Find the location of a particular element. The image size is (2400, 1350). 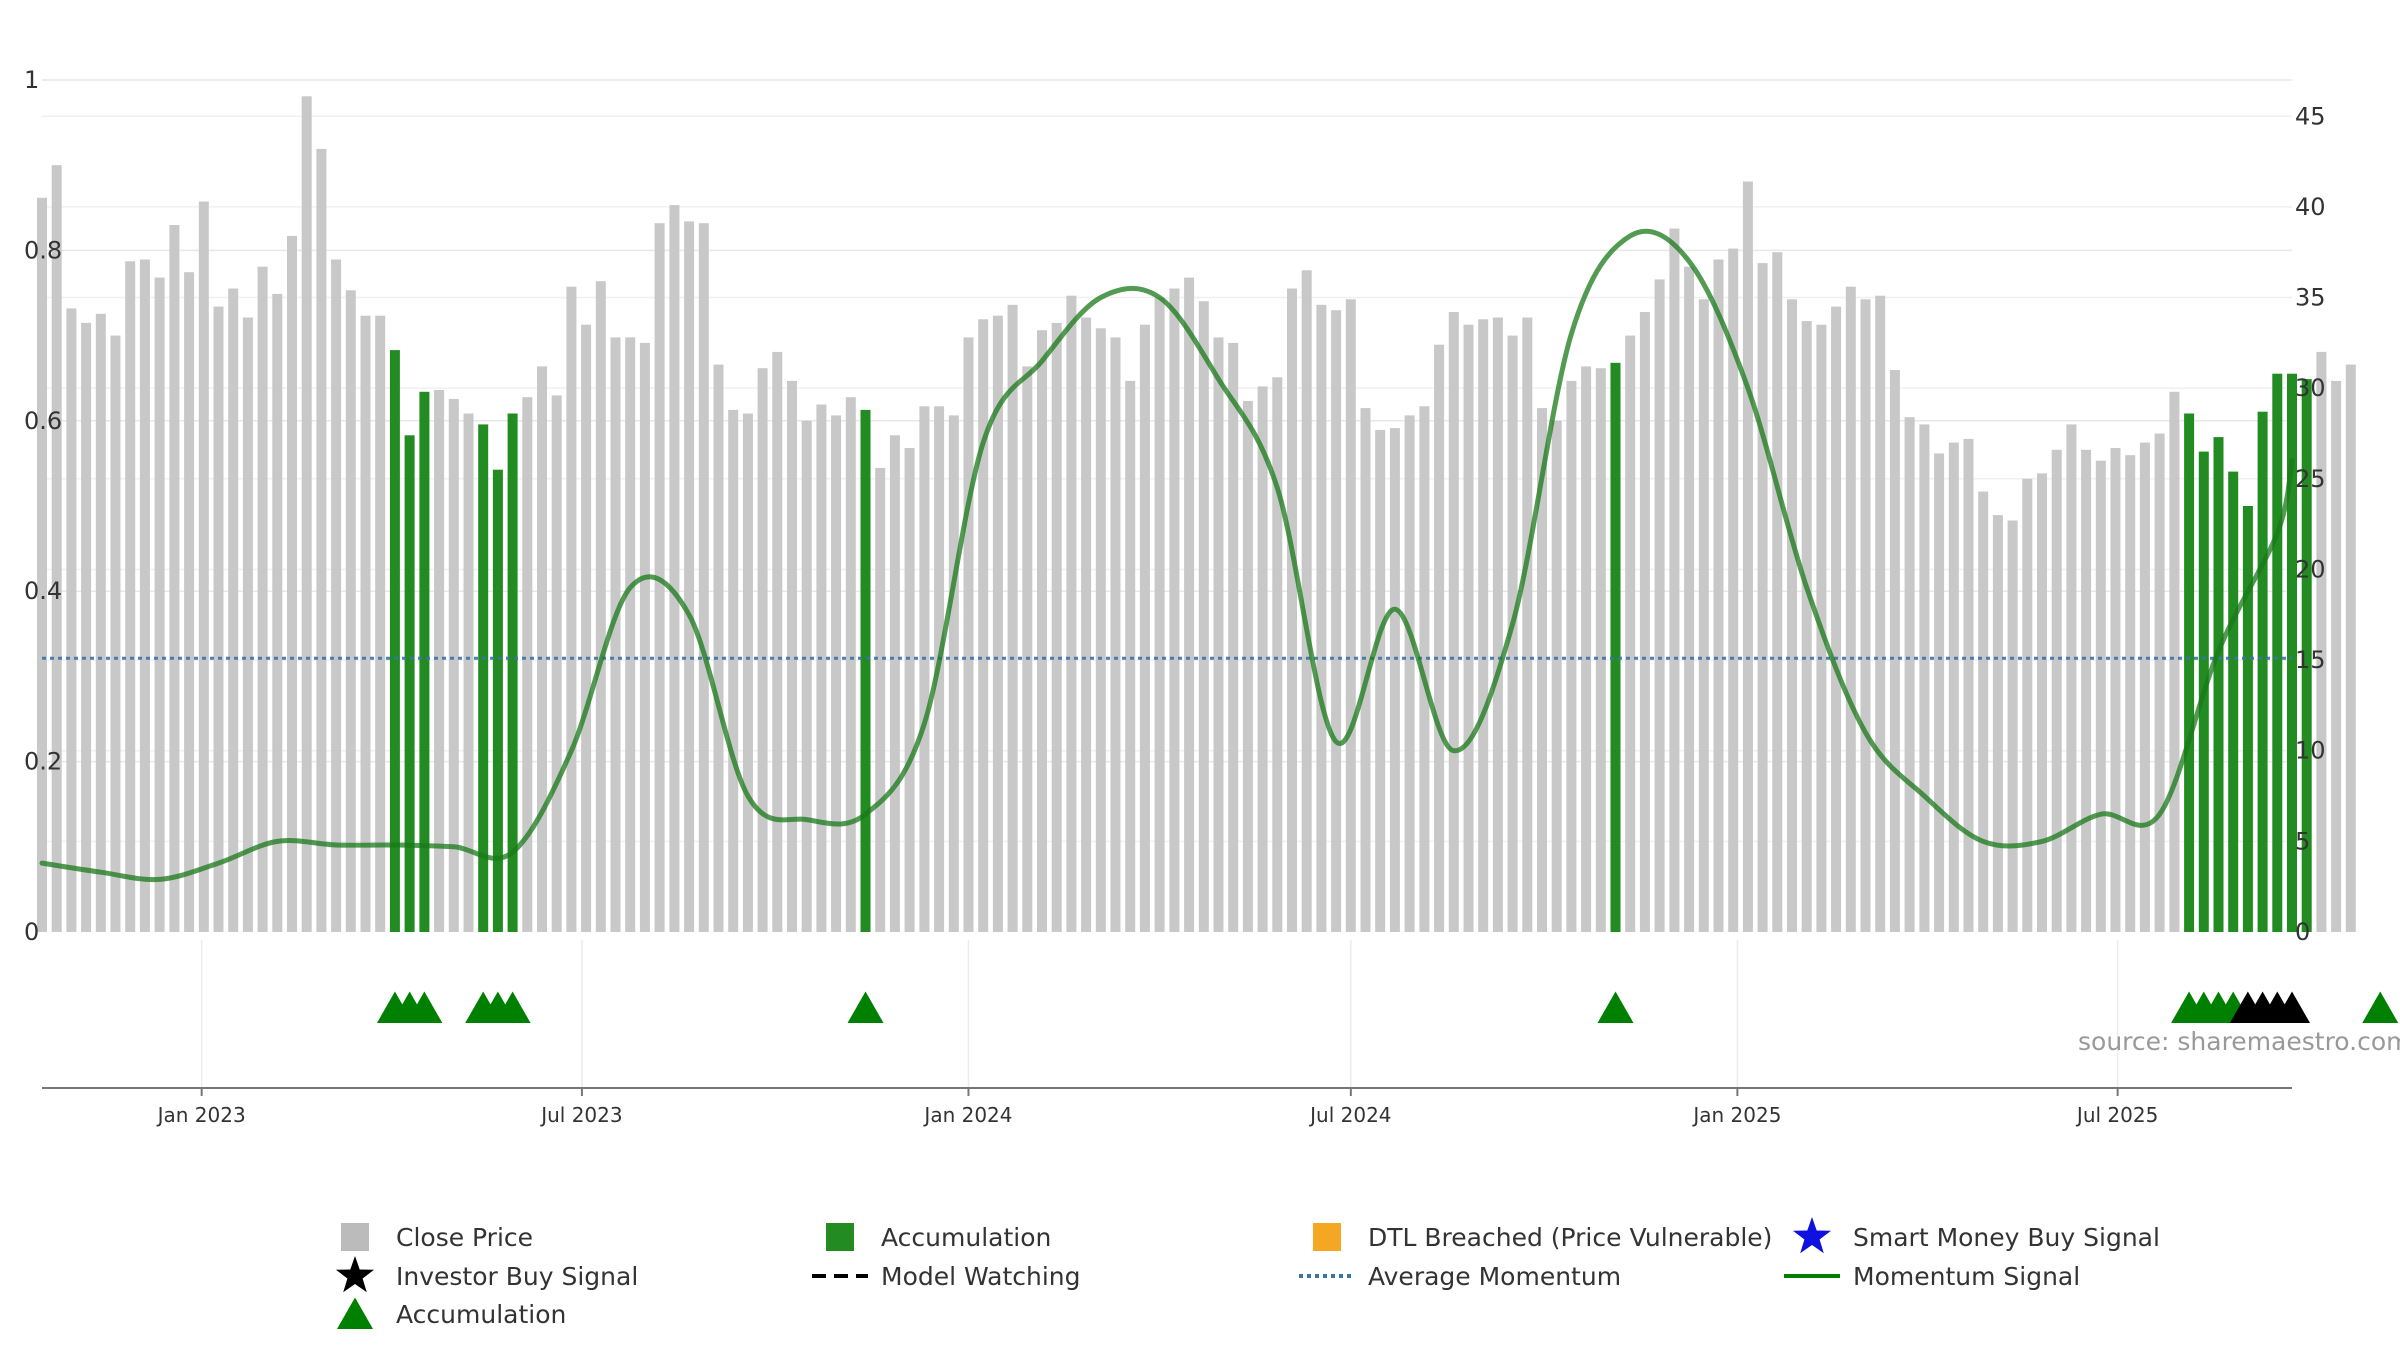

legend-item: Average Momentum is located at coordinates (1460, 1276).